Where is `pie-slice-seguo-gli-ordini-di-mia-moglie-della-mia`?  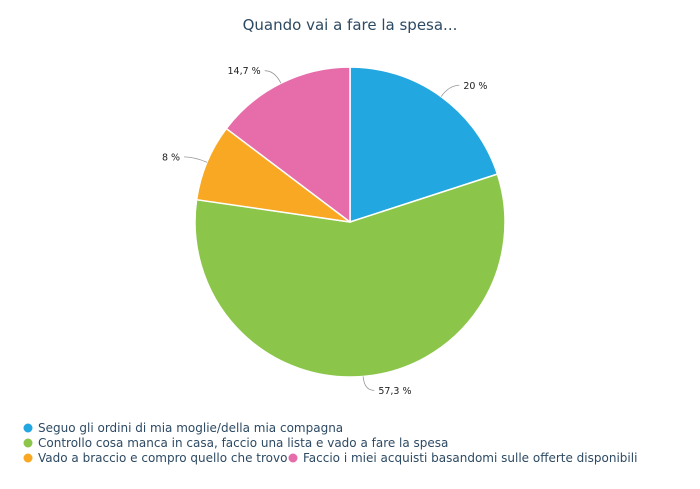 pie-slice-seguo-gli-ordini-di-mia-moglie-della-mia is located at coordinates (424, 144).